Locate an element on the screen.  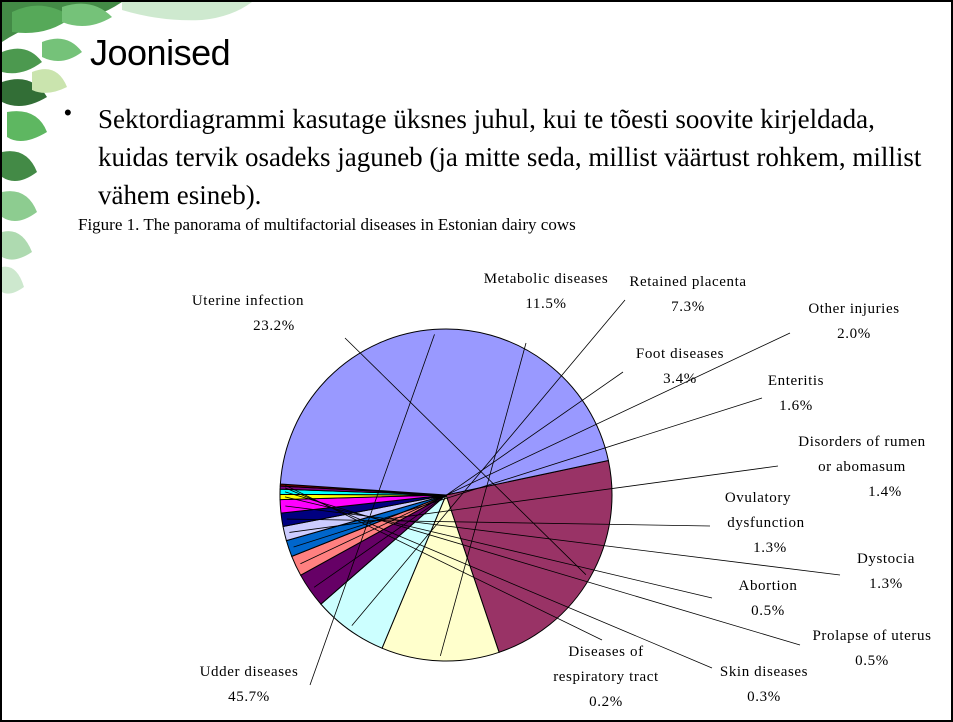
slice-category-label: Other injuries is located at coordinates (853, 309).